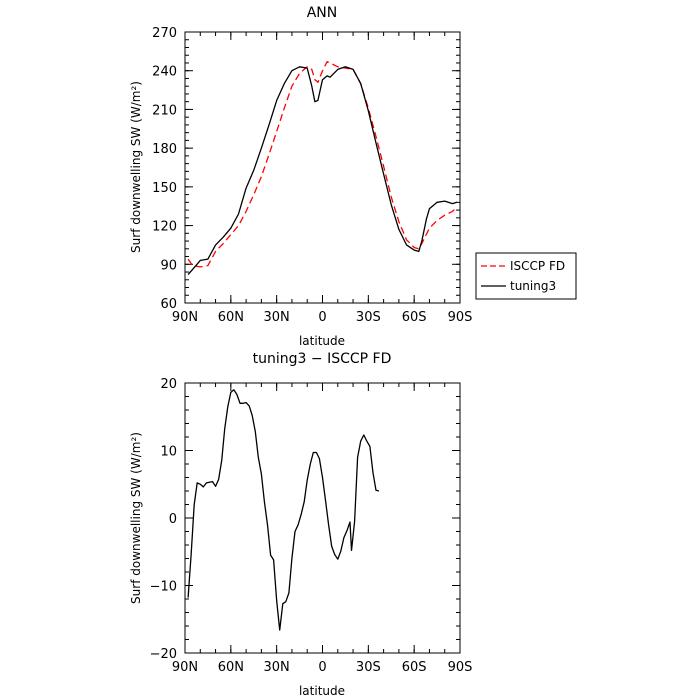 The height and width of the screenshot is (700, 700). I want to click on bottom-x-tick-label: 30N, so click(277, 667).